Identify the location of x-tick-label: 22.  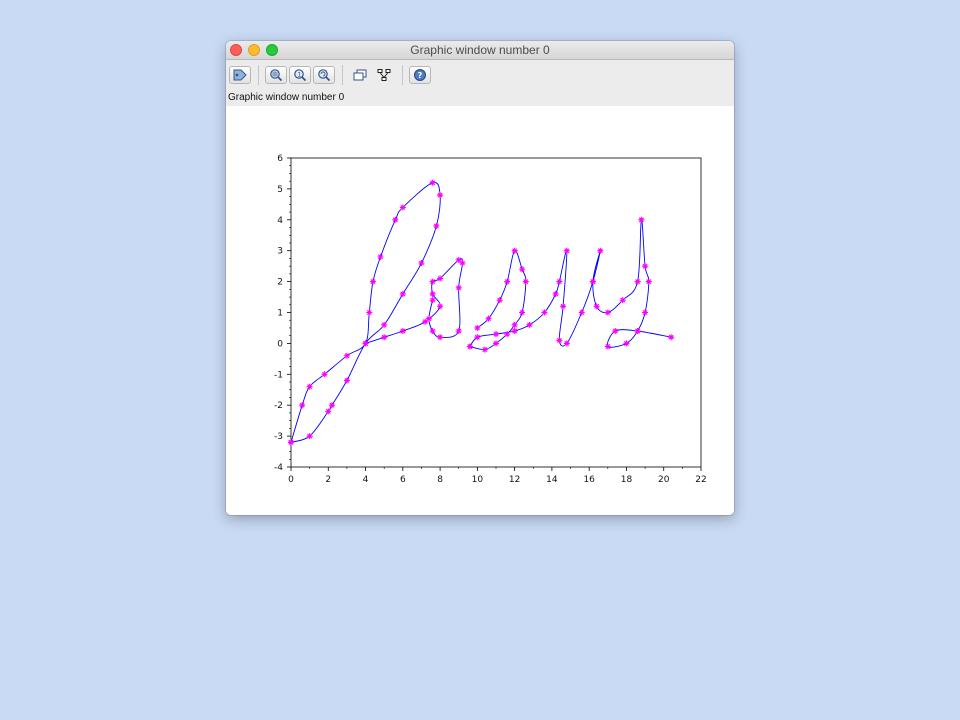
(700, 480).